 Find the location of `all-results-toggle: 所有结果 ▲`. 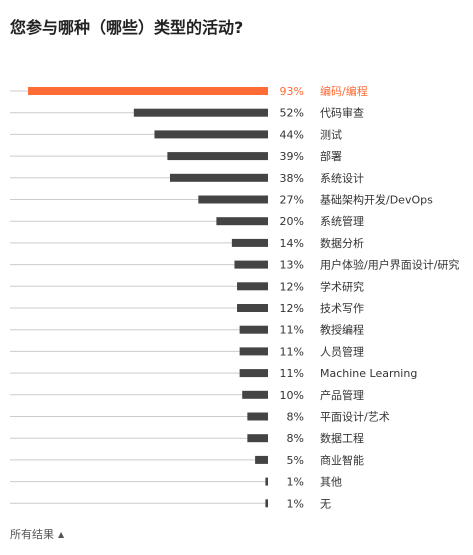

all-results-toggle: 所有结果 ▲ is located at coordinates (37, 534).